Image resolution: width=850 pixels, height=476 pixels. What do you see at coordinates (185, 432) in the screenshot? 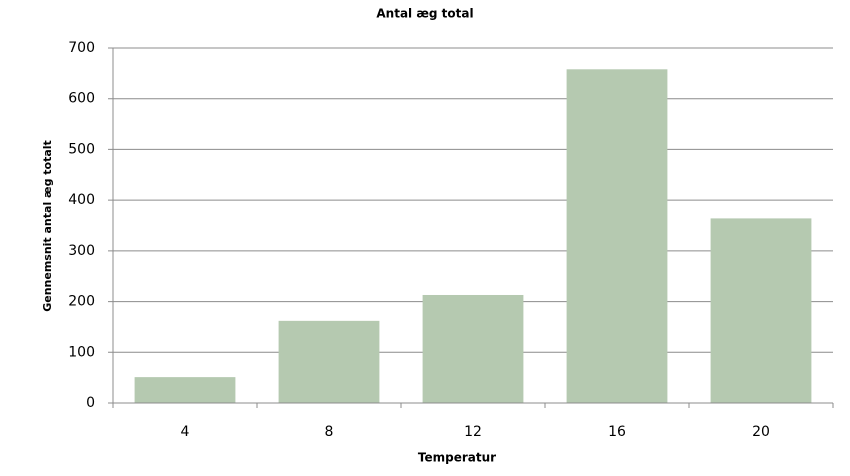
I see `x-tick-label: 4` at bounding box center [185, 432].